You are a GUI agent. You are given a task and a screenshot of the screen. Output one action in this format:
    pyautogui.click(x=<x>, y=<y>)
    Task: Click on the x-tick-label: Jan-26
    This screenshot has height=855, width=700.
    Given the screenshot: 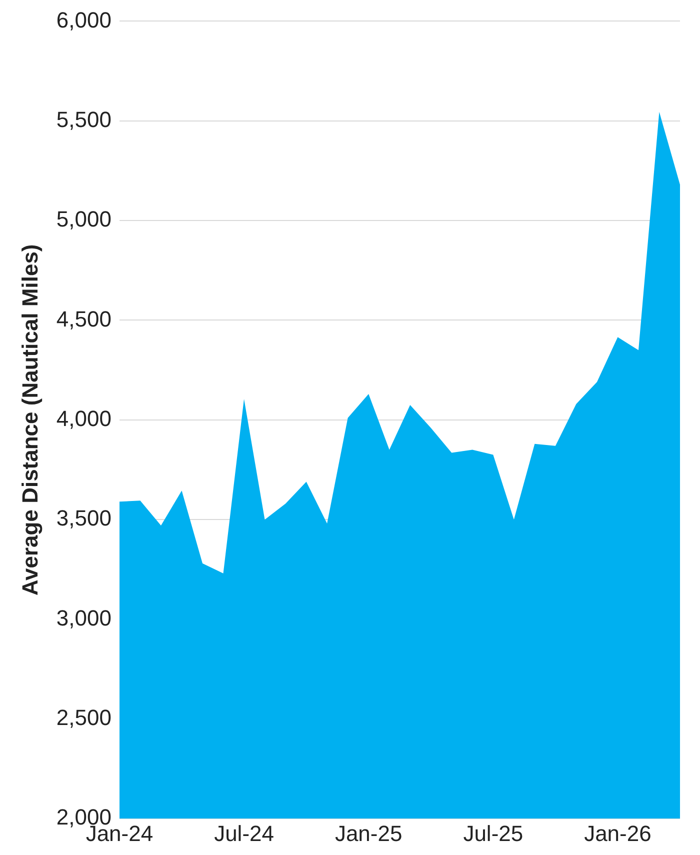 What is the action you would take?
    pyautogui.click(x=618, y=833)
    